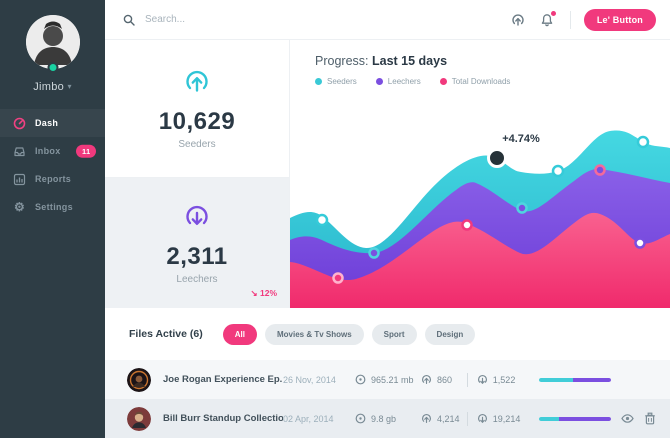  Describe the element at coordinates (627, 418) in the screenshot. I see `eye-icon` at that location.